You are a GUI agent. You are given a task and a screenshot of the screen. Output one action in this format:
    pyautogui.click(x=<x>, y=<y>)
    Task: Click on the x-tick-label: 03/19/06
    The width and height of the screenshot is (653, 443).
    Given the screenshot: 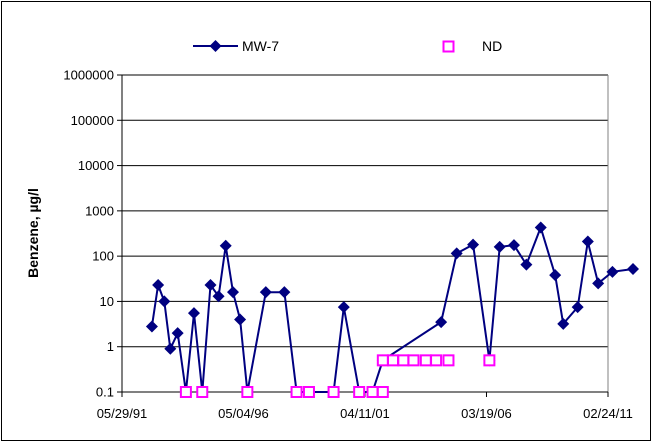 What is the action you would take?
    pyautogui.click(x=486, y=413)
    